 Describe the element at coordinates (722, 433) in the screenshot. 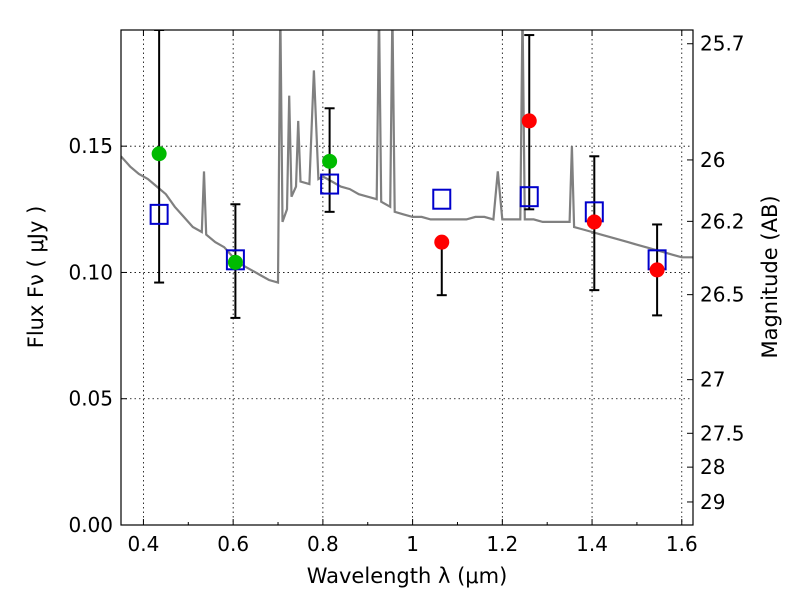

I see `y2-tick-label: 27.5` at that location.